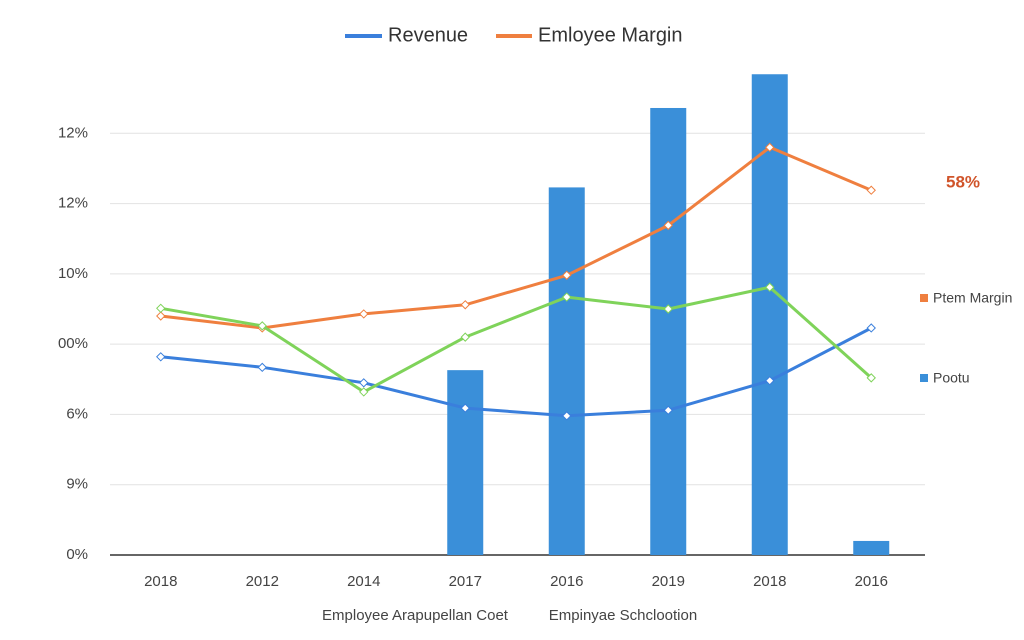 The image size is (1024, 640). What do you see at coordinates (951, 378) in the screenshot?
I see `legend-label: Pootu` at bounding box center [951, 378].